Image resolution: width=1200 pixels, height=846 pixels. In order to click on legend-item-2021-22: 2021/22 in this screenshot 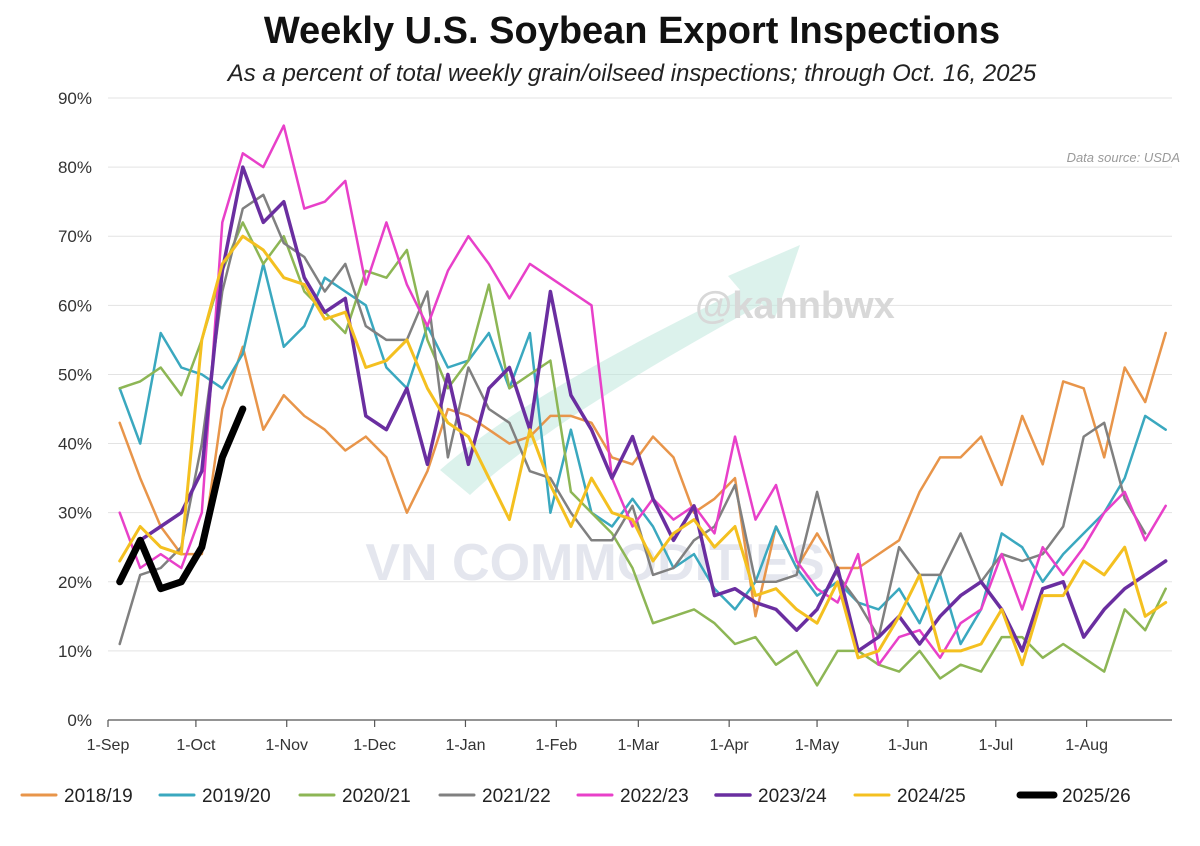, I will do `click(494, 796)`.